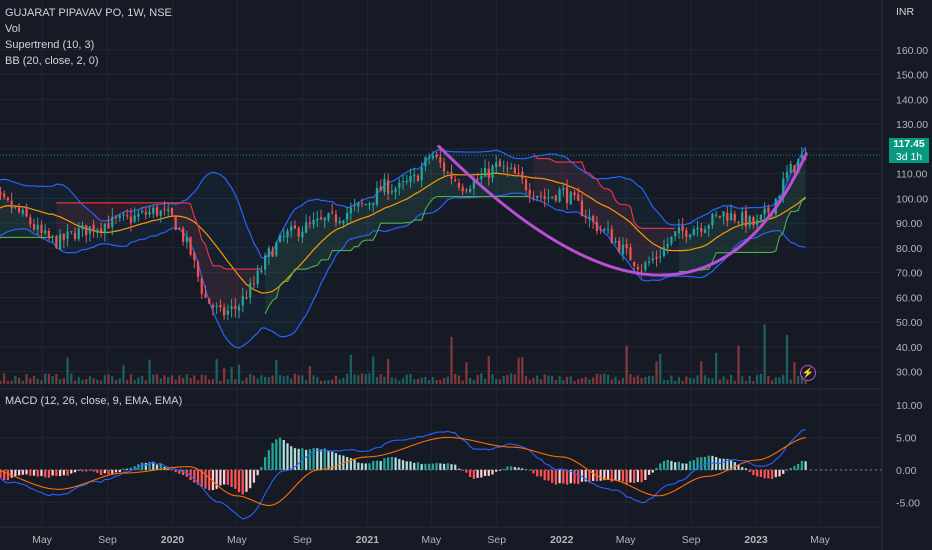  I want to click on volume-legend: Vol, so click(13, 29).